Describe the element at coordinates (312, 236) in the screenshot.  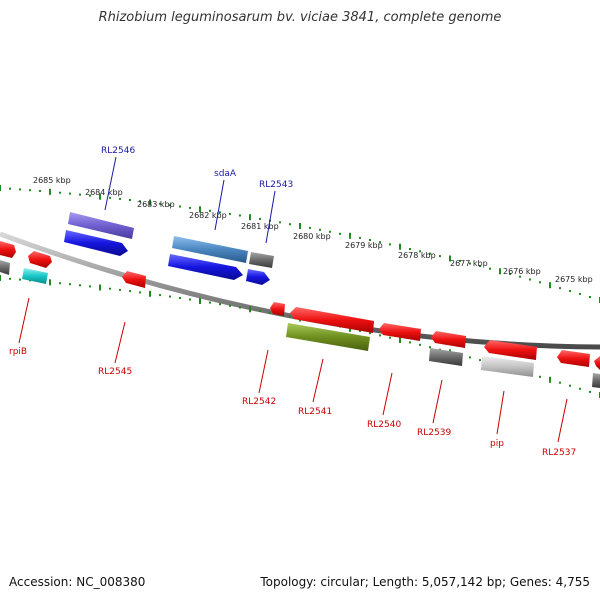
I see `scale-label: 2680 kbp` at that location.